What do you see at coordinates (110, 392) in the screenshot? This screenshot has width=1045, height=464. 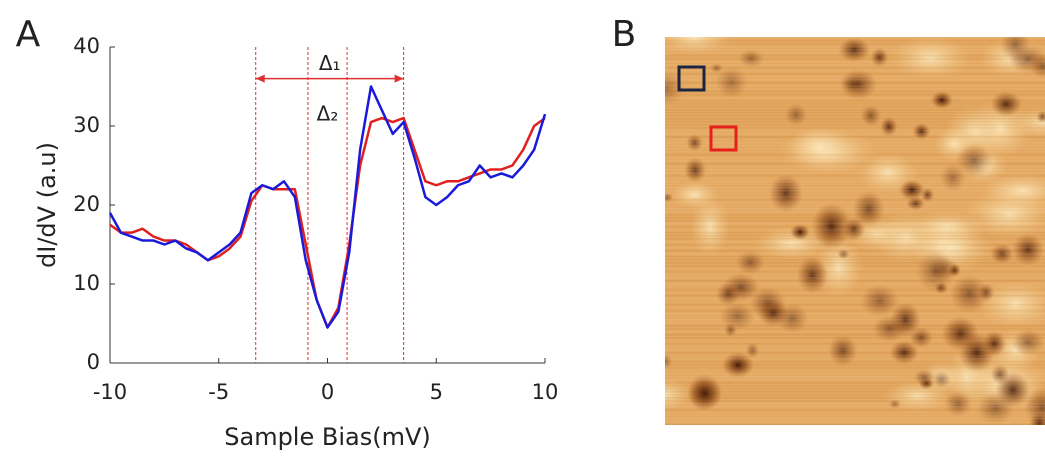 I see `x-tick-label: -10` at bounding box center [110, 392].